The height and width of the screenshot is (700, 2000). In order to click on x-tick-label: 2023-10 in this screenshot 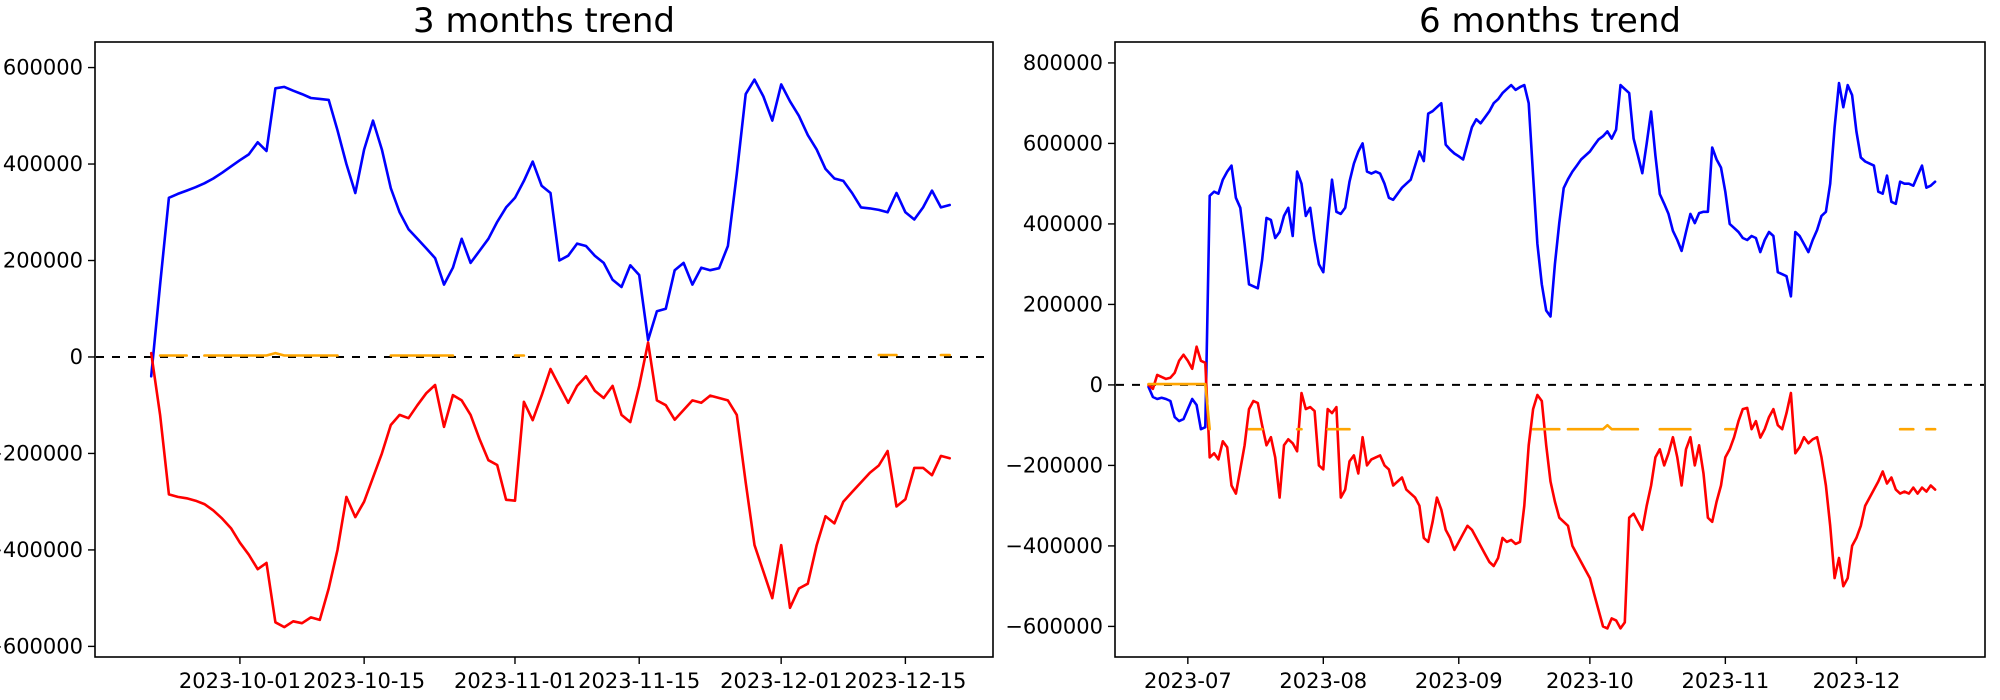, I will do `click(1590, 681)`.